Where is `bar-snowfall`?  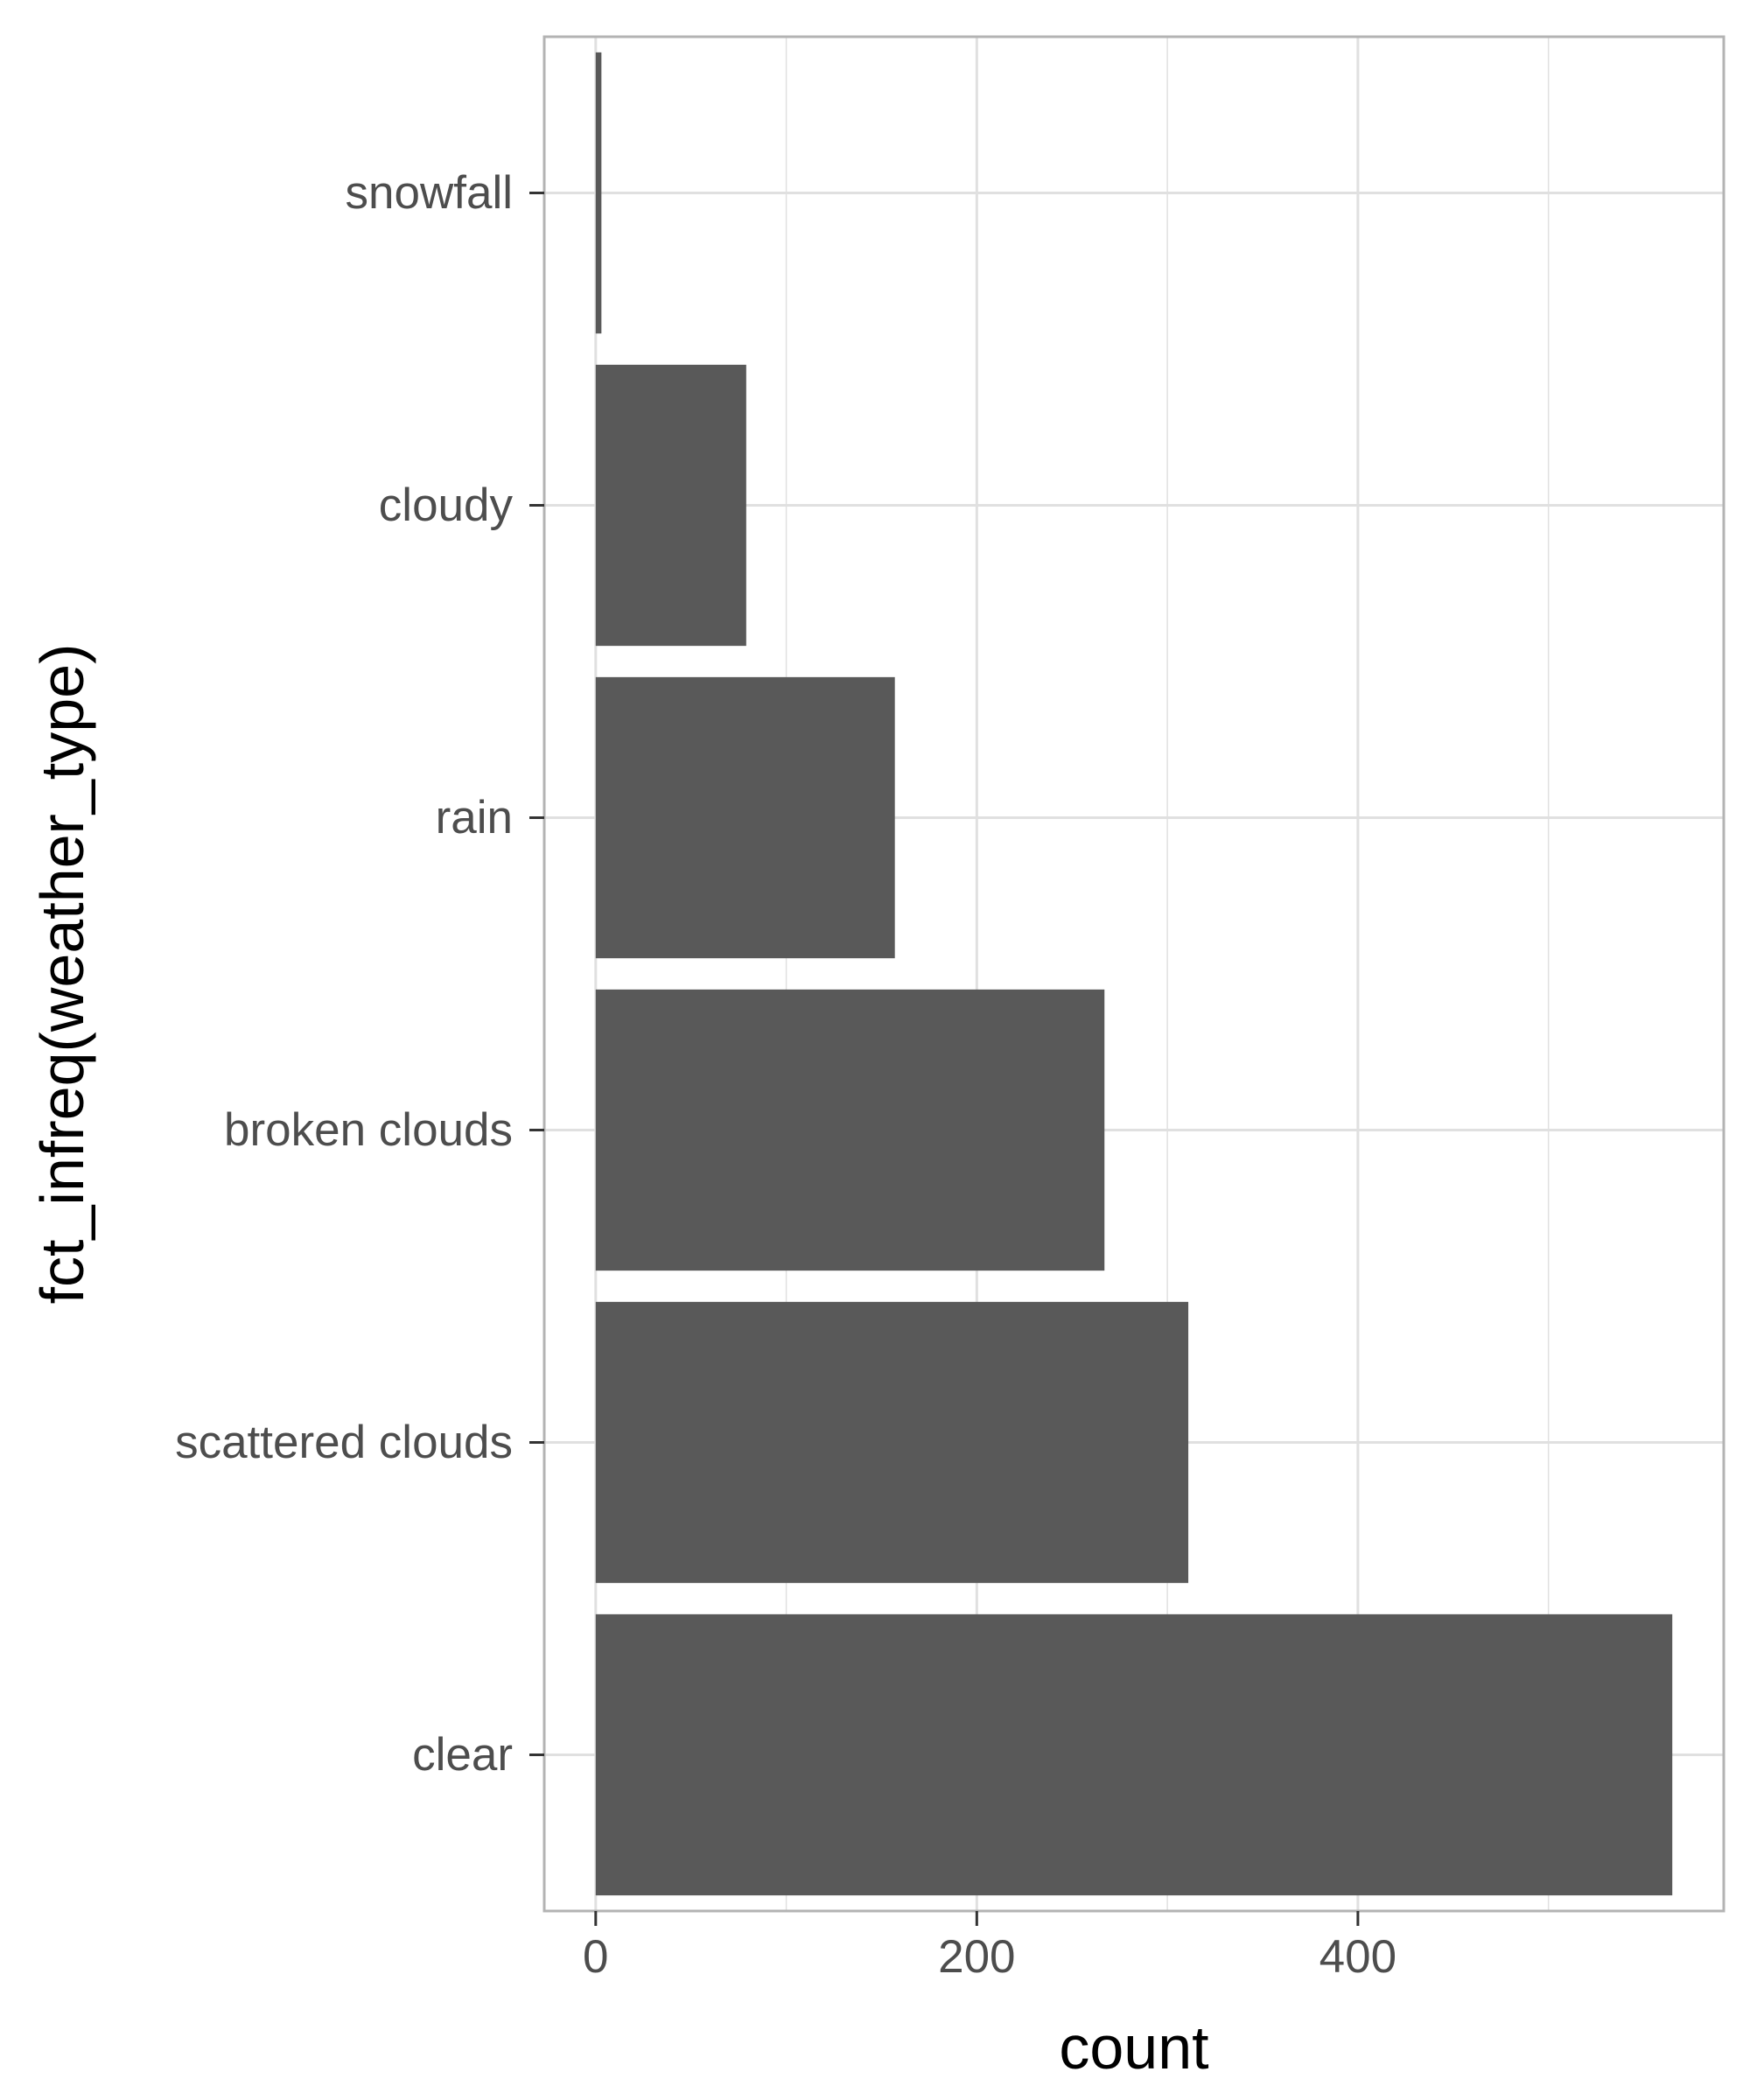 bar-snowfall is located at coordinates (598, 193).